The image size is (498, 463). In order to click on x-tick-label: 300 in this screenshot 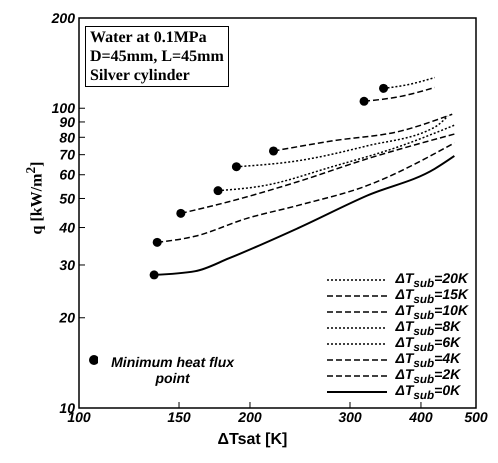, I will do `click(350, 416)`.